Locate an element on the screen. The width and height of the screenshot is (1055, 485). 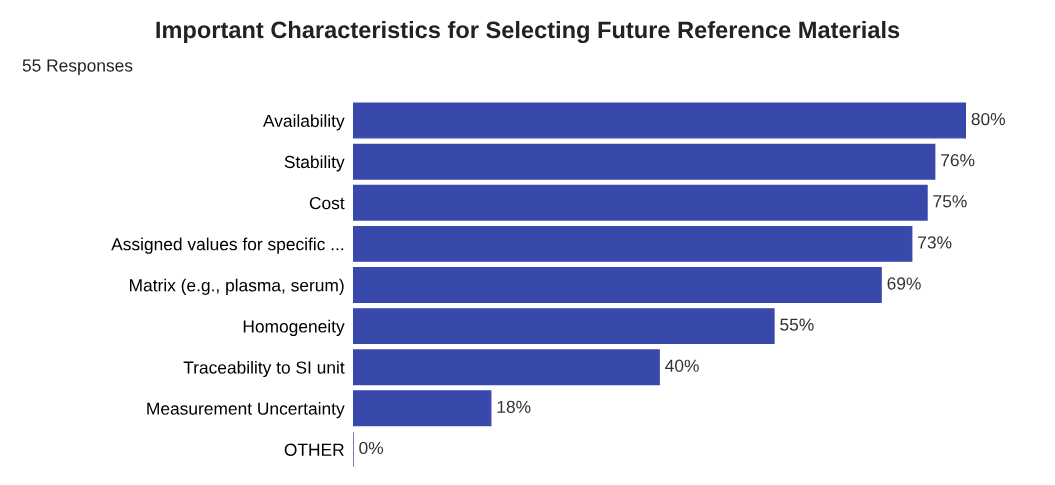
y-tick-label: Matrix (e.g., plasma, serum) is located at coordinates (237, 286).